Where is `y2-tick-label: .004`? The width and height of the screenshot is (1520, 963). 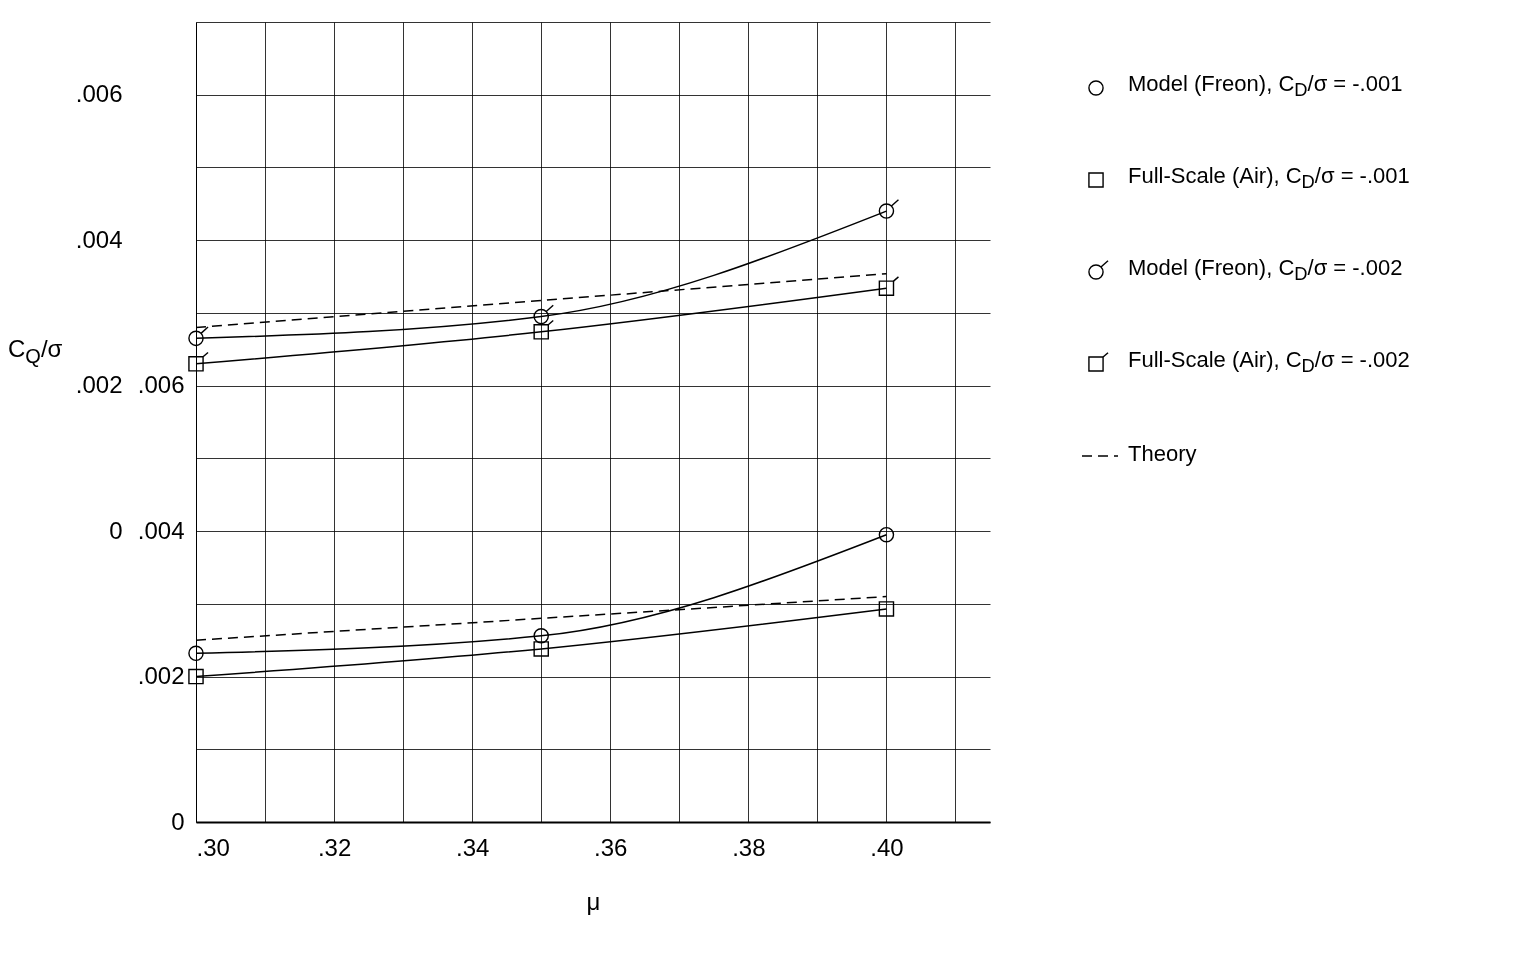
y2-tick-label: .004 is located at coordinates (161, 530).